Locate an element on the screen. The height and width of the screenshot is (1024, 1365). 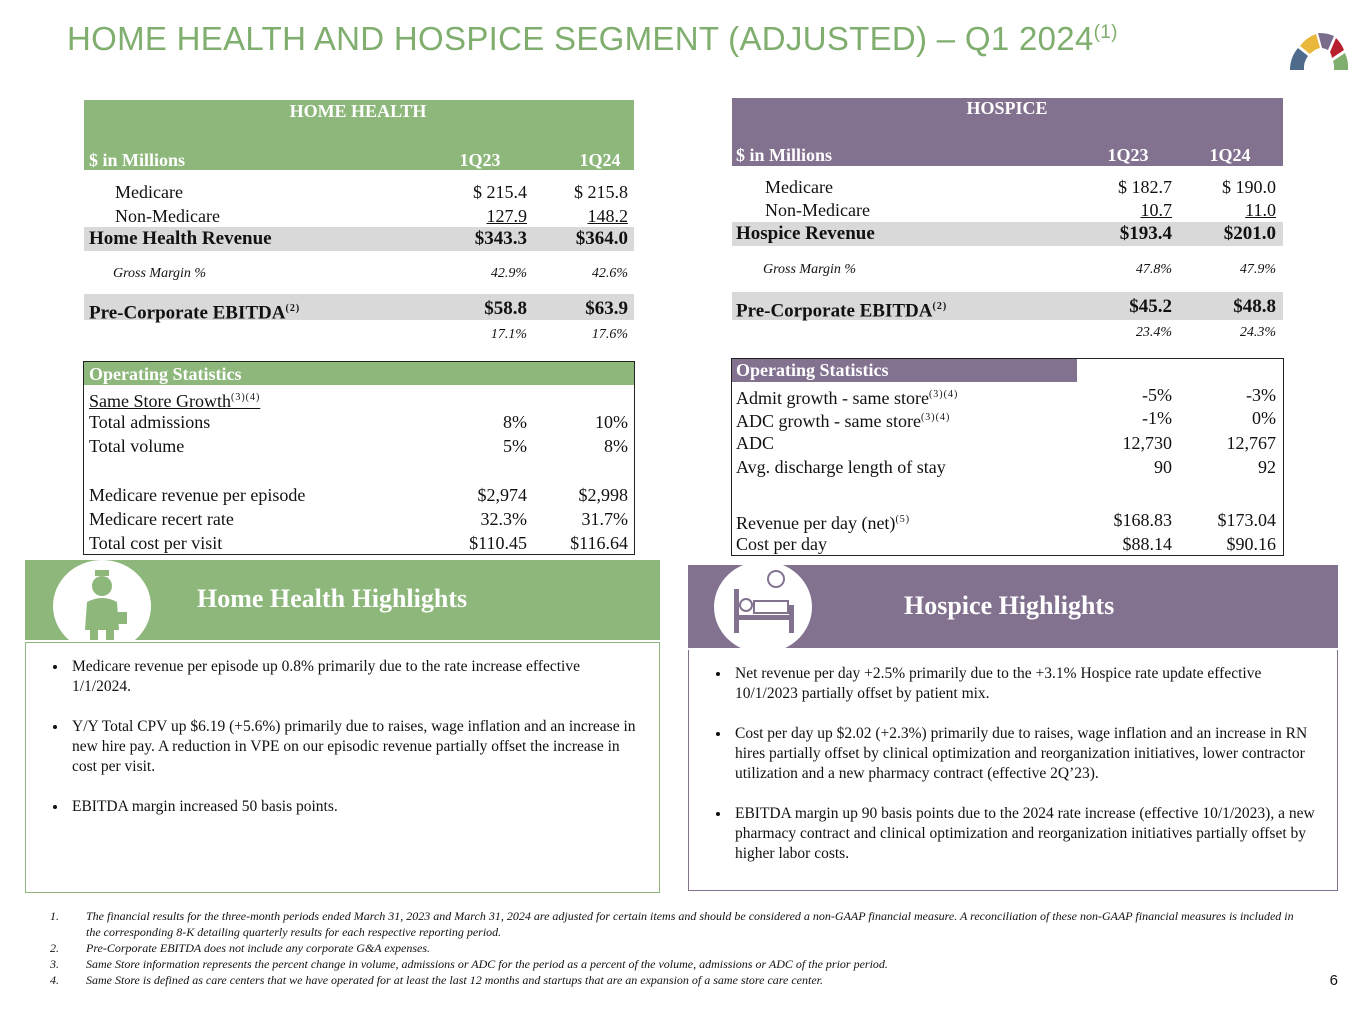
row-value: $ 190.0 is located at coordinates (1249, 187).